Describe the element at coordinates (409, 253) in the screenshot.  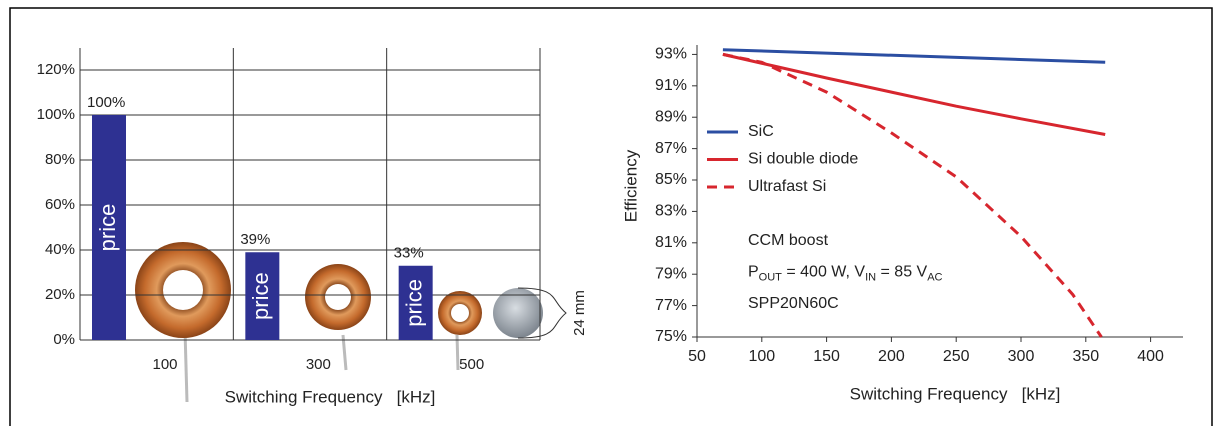
I see `value-label: 33%` at that location.